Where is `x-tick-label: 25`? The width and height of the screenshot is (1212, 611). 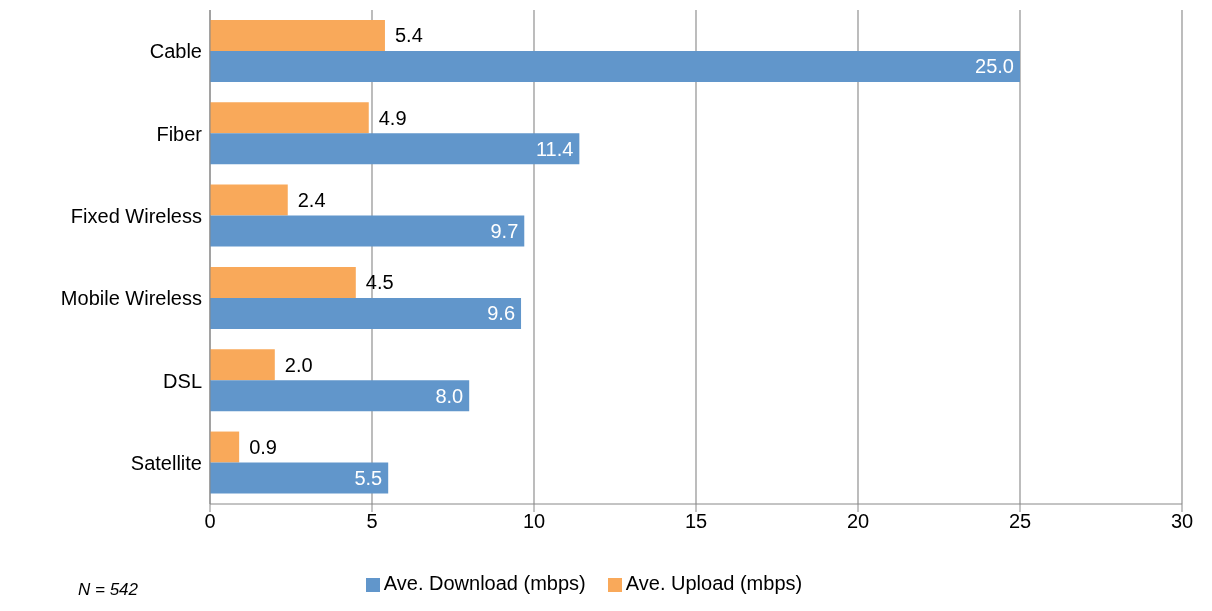
x-tick-label: 25 is located at coordinates (1020, 521).